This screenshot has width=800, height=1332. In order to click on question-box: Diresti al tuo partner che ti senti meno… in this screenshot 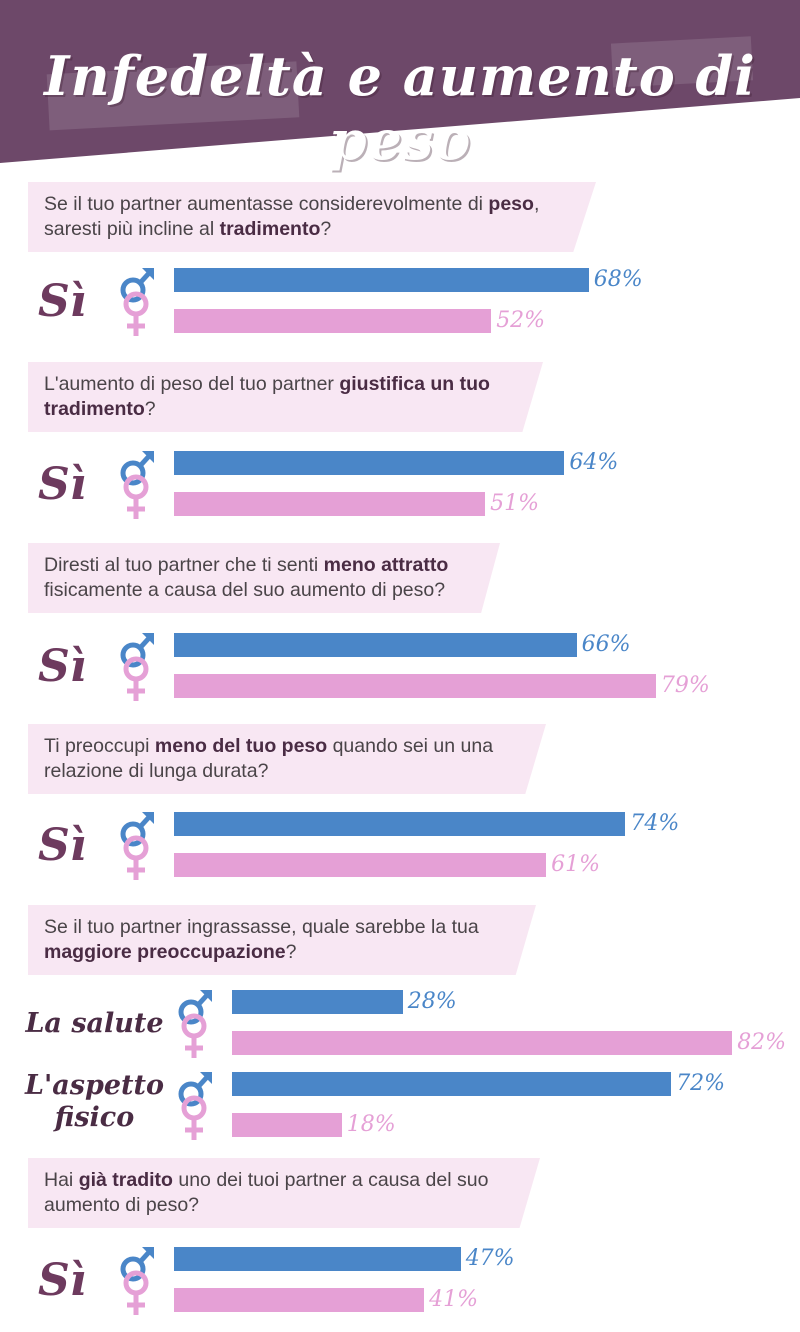, I will do `click(264, 578)`.